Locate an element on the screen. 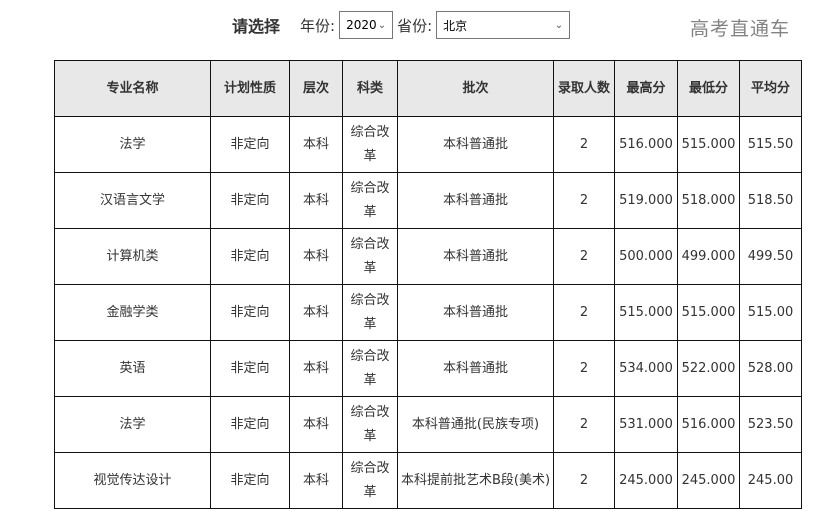 The image size is (817, 528). watermark: 高考直通车 is located at coordinates (740, 29).